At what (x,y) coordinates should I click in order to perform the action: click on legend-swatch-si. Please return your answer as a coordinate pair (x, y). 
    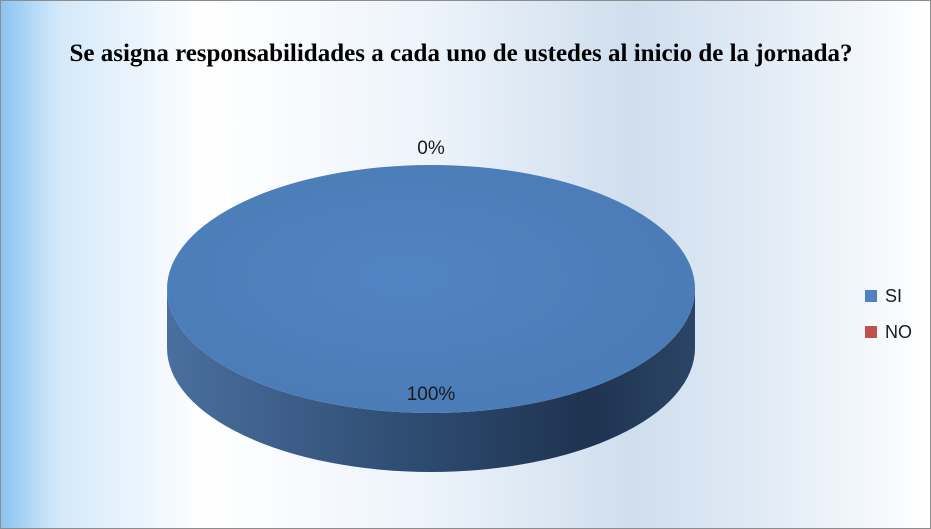
    Looking at the image, I should click on (871, 296).